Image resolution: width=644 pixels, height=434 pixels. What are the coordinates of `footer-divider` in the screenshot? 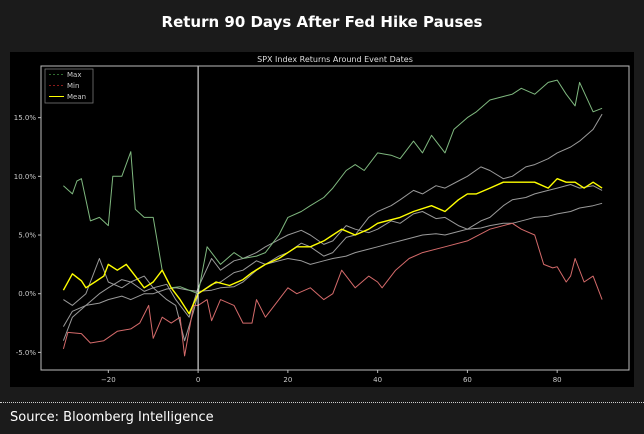 It's located at (322, 402).